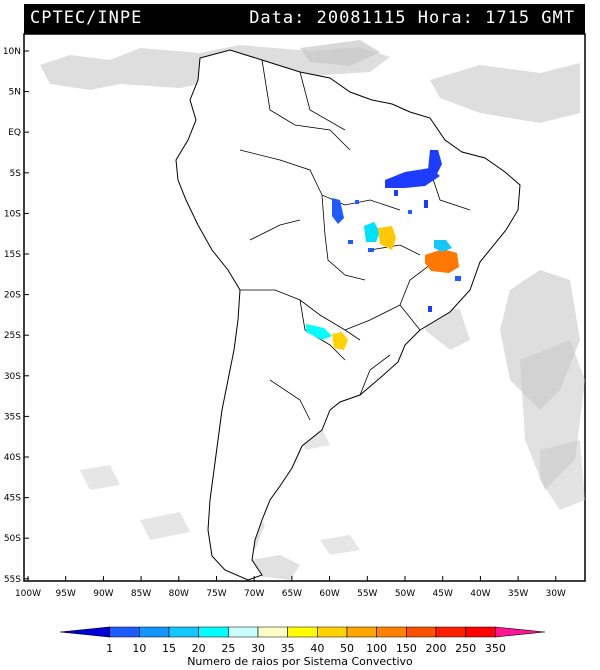  Describe the element at coordinates (66, 594) in the screenshot. I see `lon-label: 95W` at that location.